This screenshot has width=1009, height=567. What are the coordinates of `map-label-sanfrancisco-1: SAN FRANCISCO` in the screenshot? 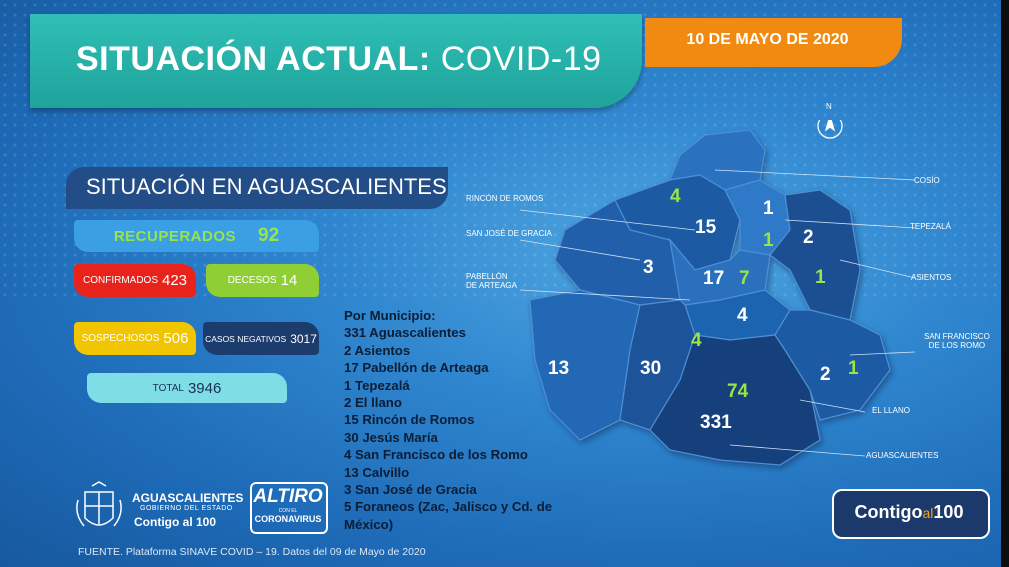 It's located at (957, 336).